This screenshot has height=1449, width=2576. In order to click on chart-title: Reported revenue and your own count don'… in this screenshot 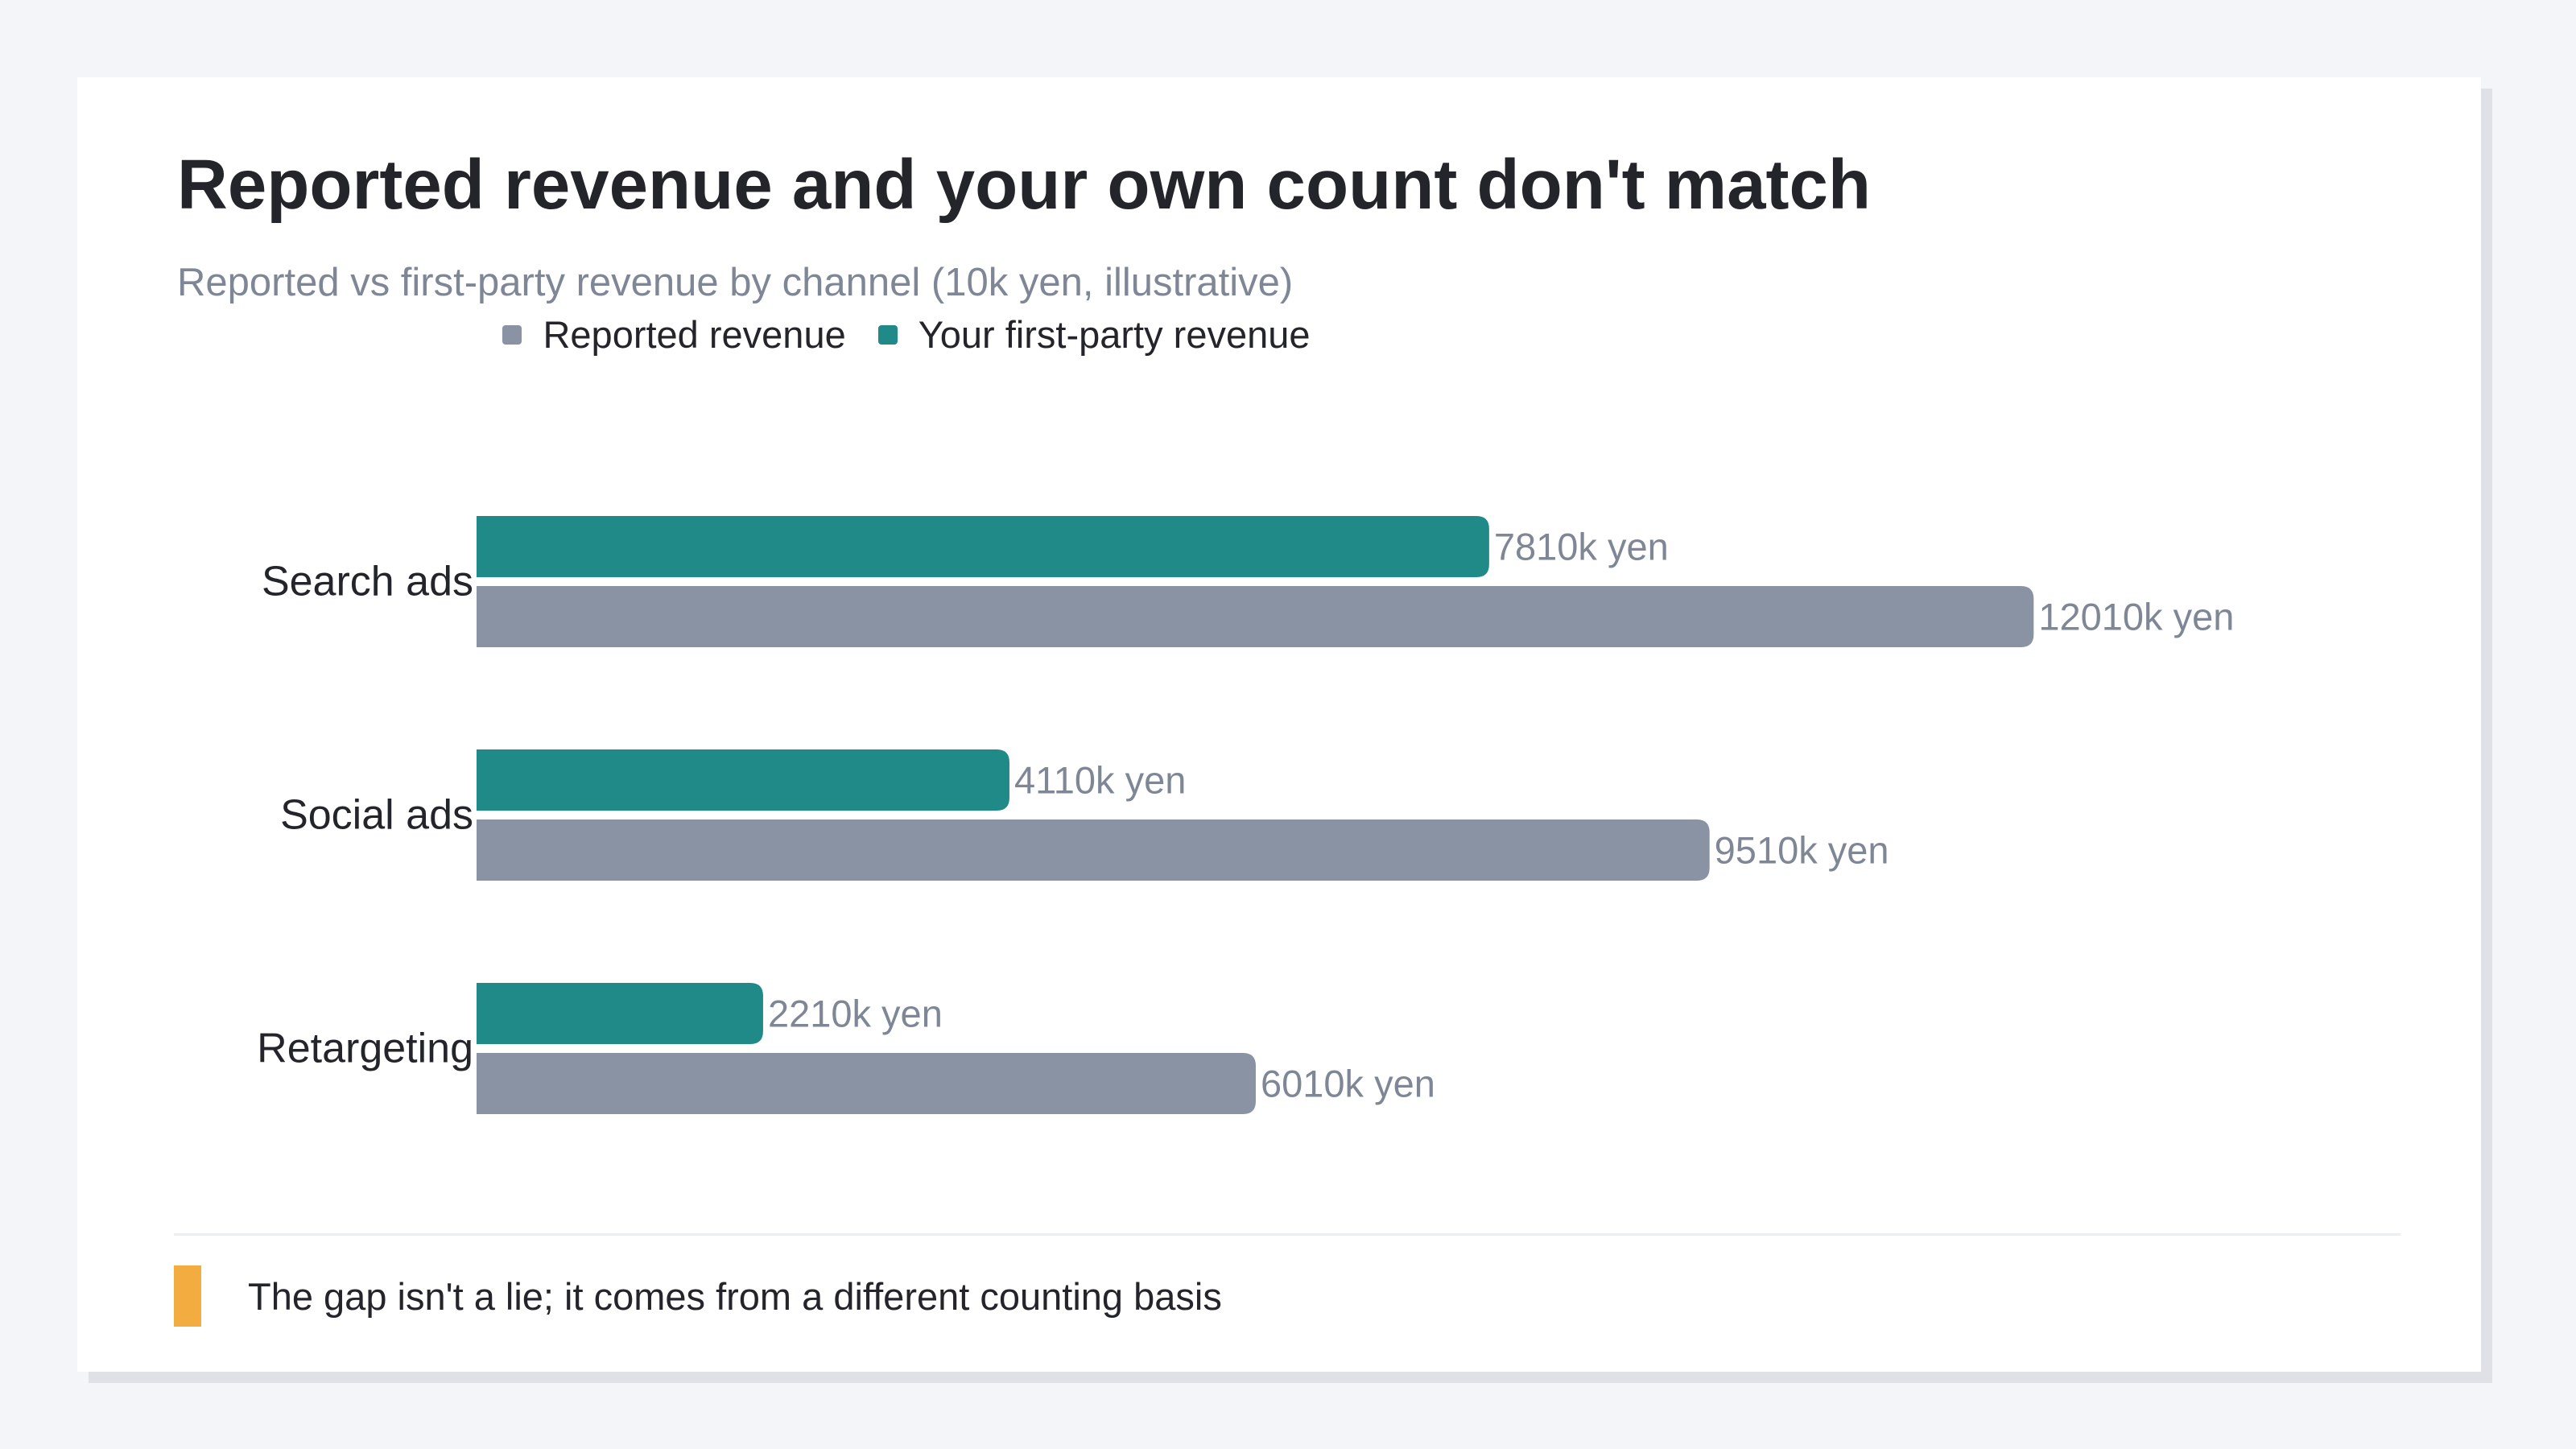, I will do `click(1024, 185)`.